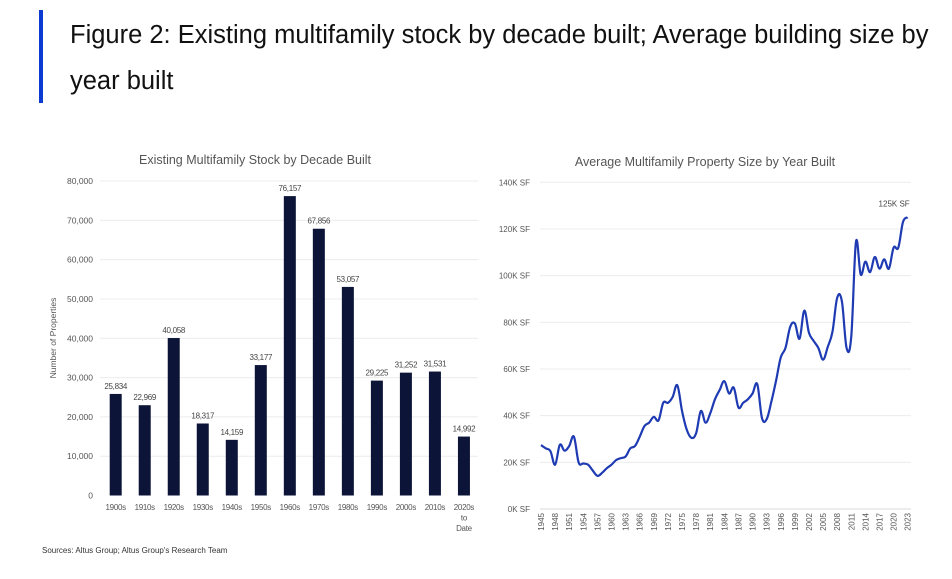 This screenshot has height=579, width=952. What do you see at coordinates (116, 507) in the screenshot?
I see `x-tick-label: 1900s` at bounding box center [116, 507].